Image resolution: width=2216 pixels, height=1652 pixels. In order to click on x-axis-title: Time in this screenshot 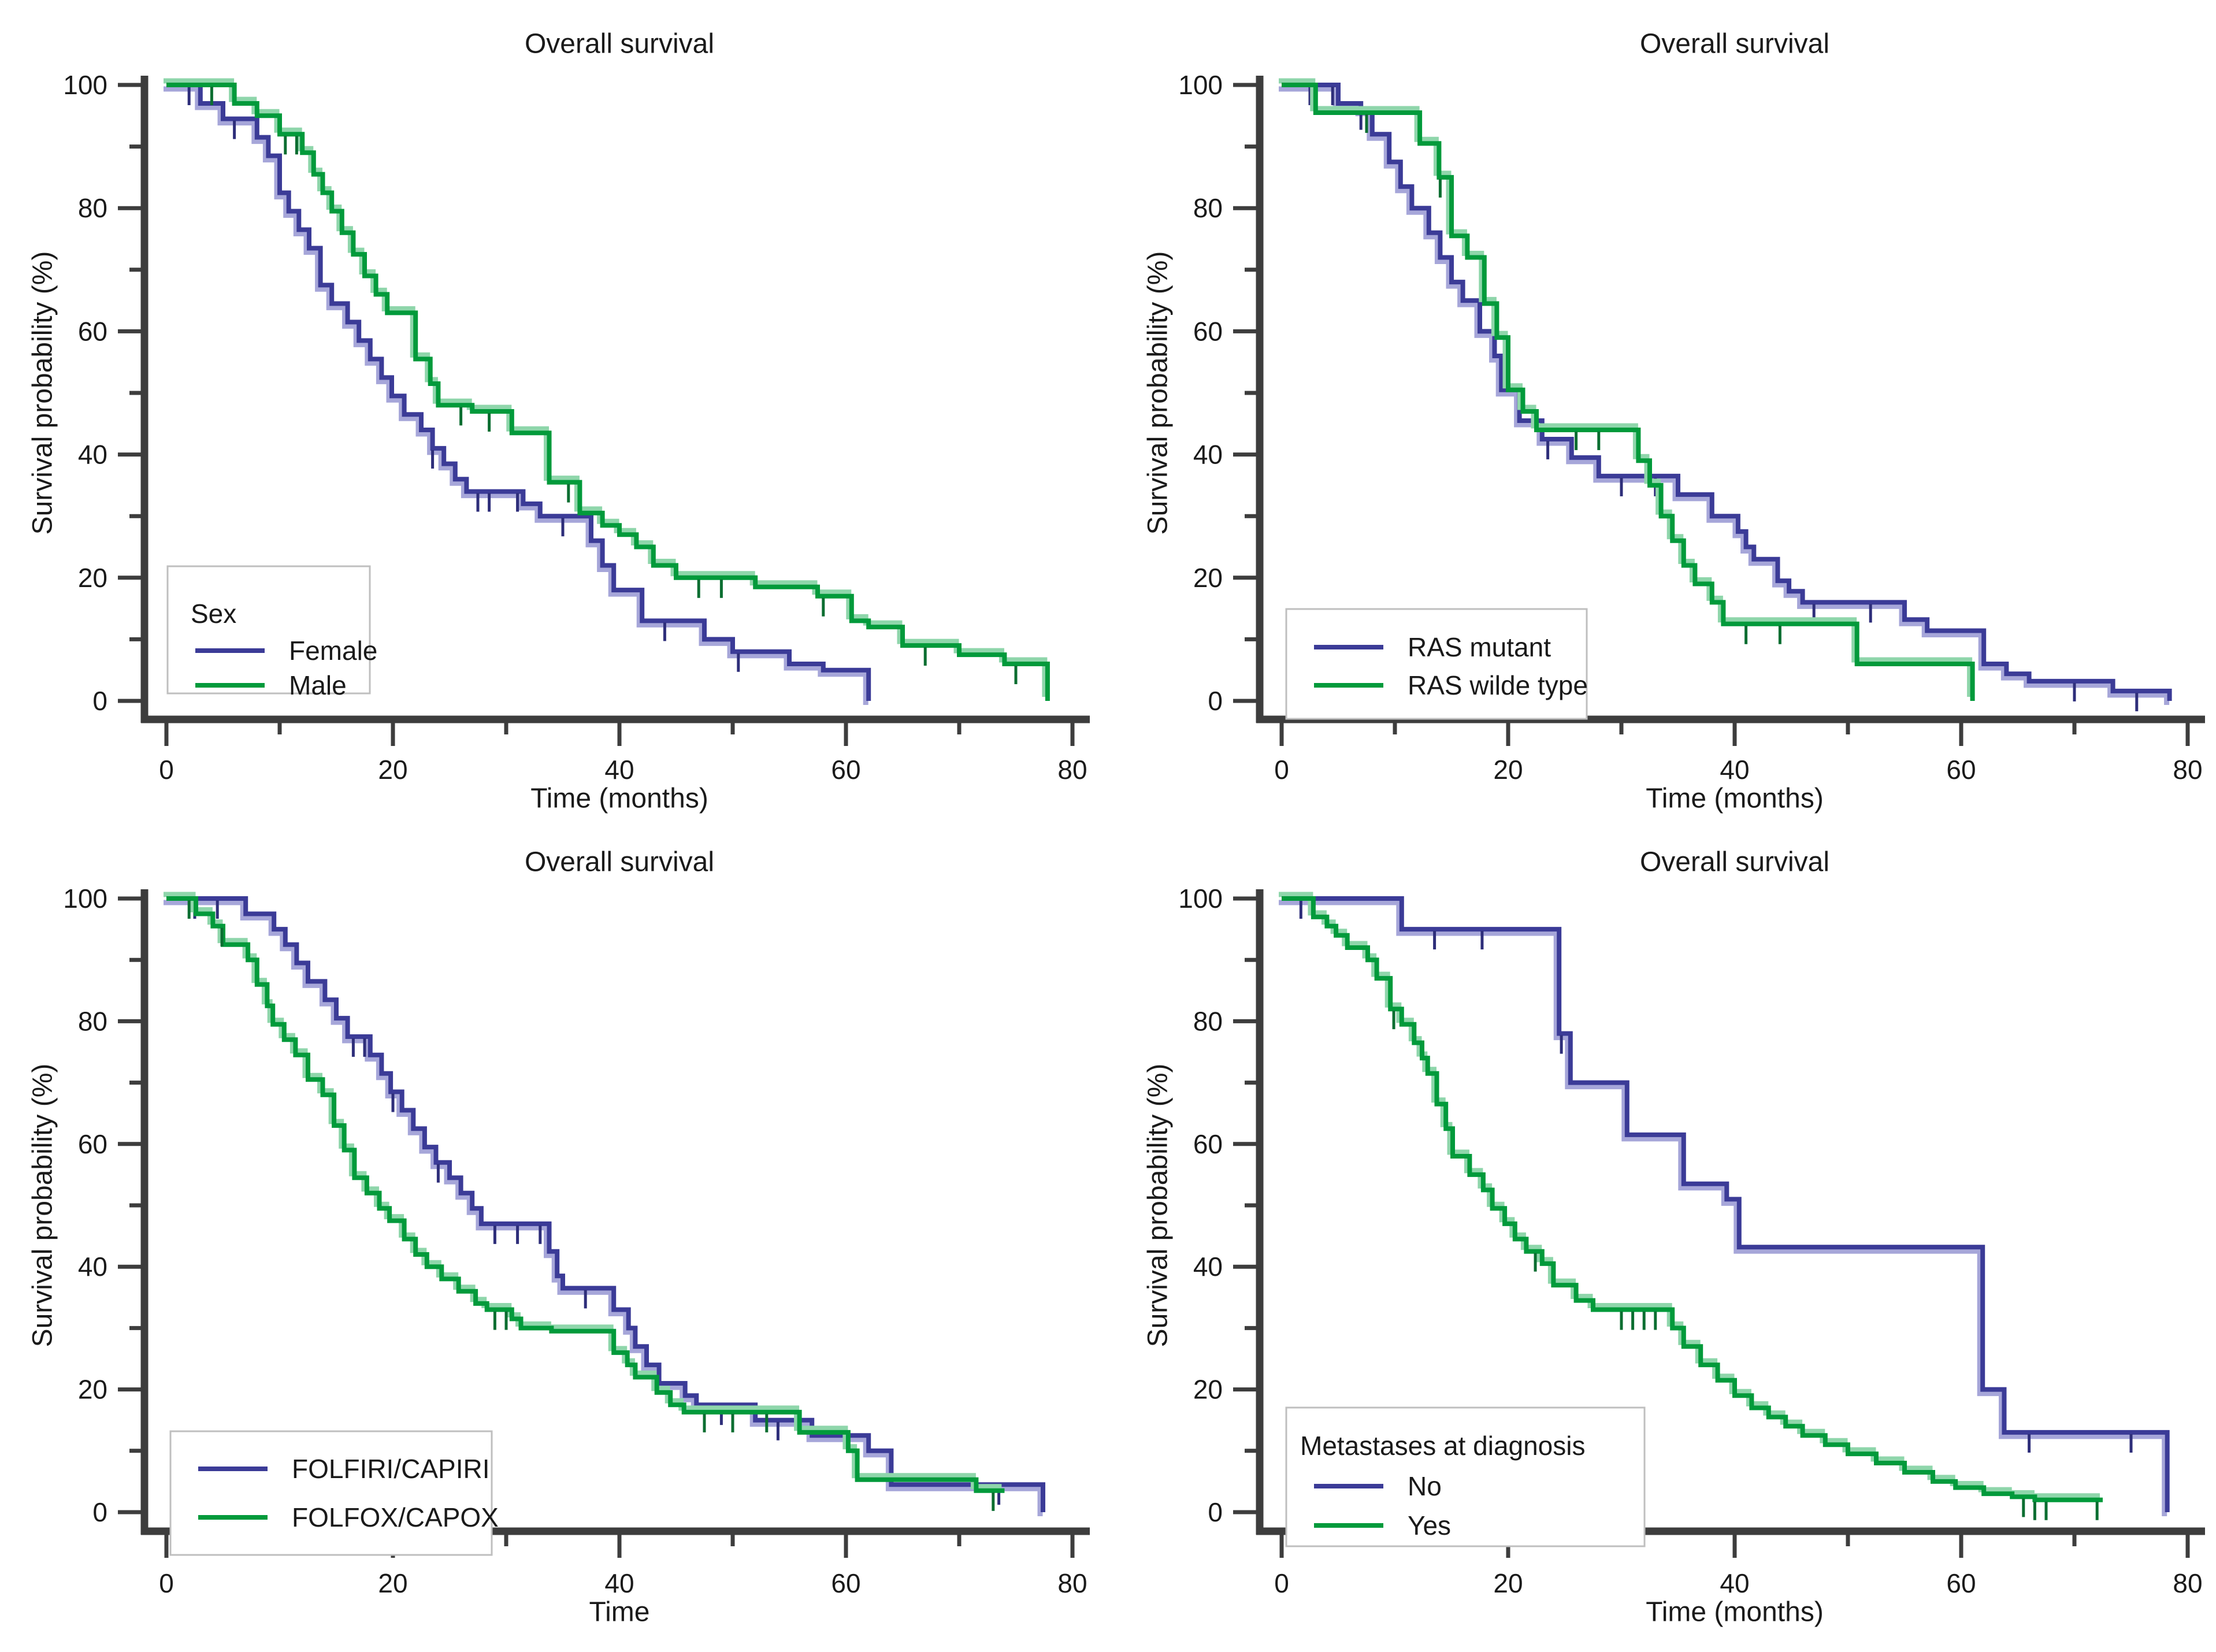, I will do `click(619, 1613)`.